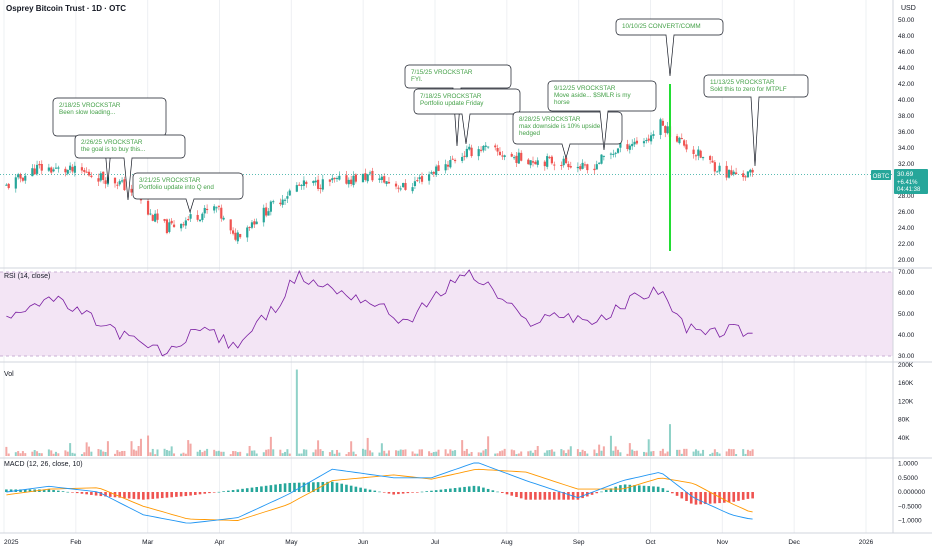 This screenshot has height=550, width=932. What do you see at coordinates (219, 542) in the screenshot?
I see `time-tick: Apr` at bounding box center [219, 542].